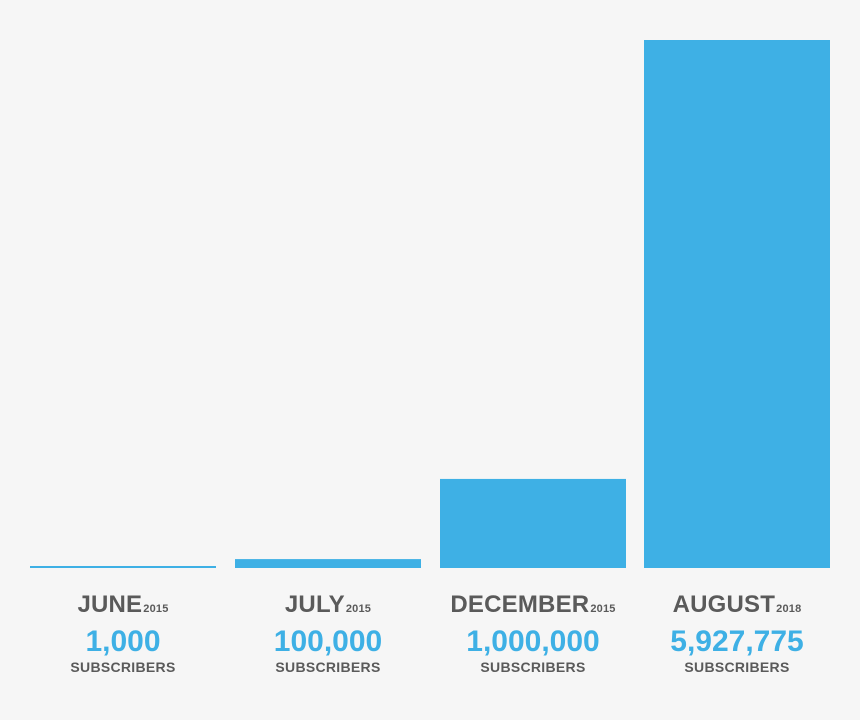  Describe the element at coordinates (123, 641) in the screenshot. I see `subscriber-value: 1,000` at that location.